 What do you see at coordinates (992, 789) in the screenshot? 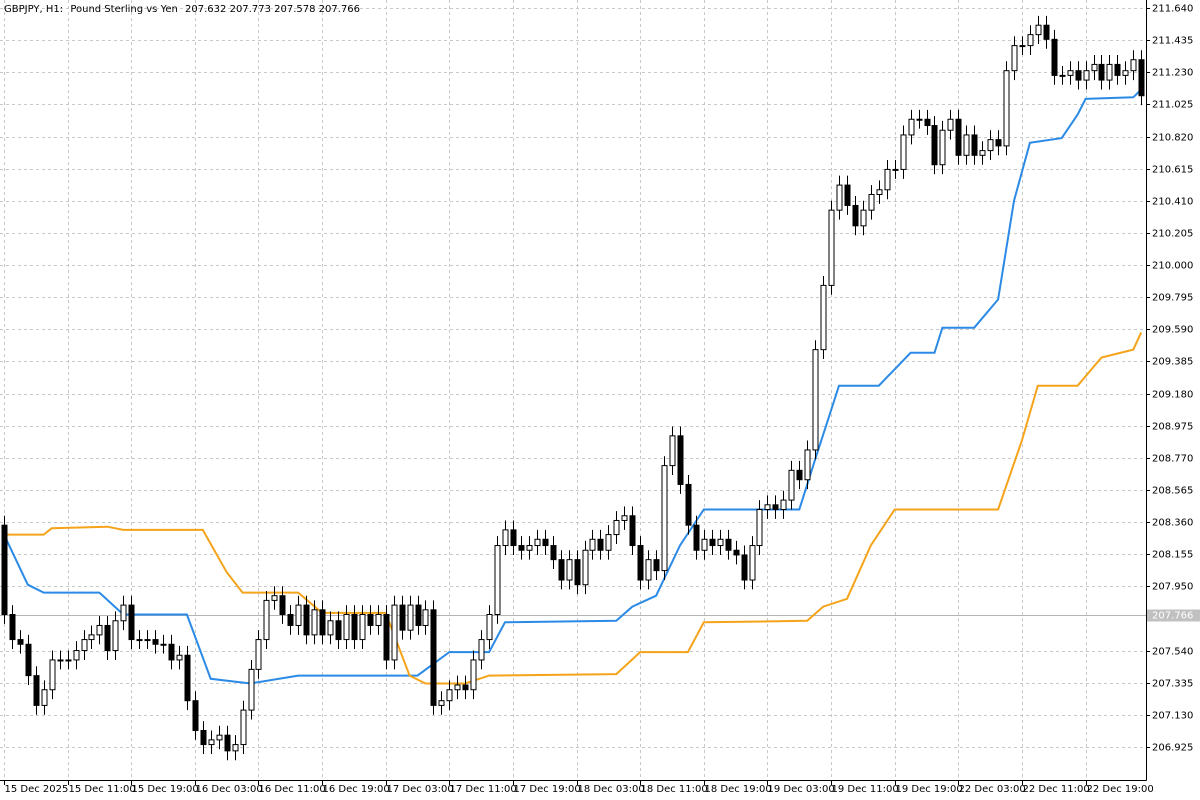
I see `x-tick-label: 22 Dec 03:00` at bounding box center [992, 789].